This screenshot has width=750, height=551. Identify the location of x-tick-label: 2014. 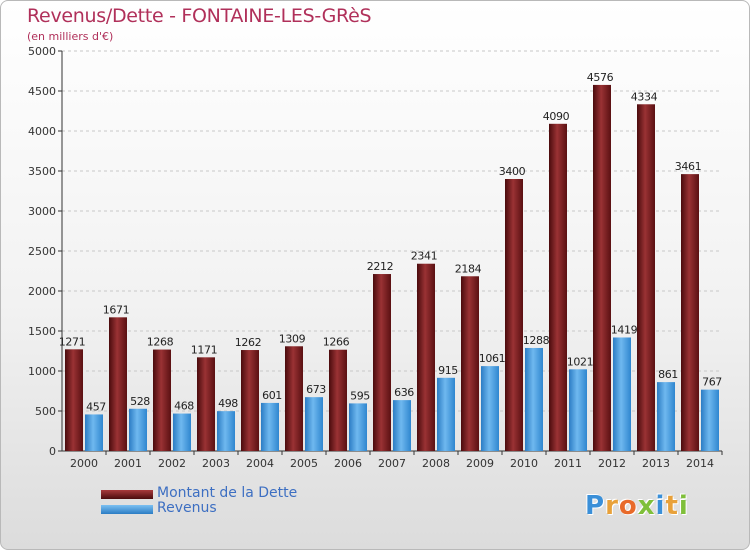
(700, 463).